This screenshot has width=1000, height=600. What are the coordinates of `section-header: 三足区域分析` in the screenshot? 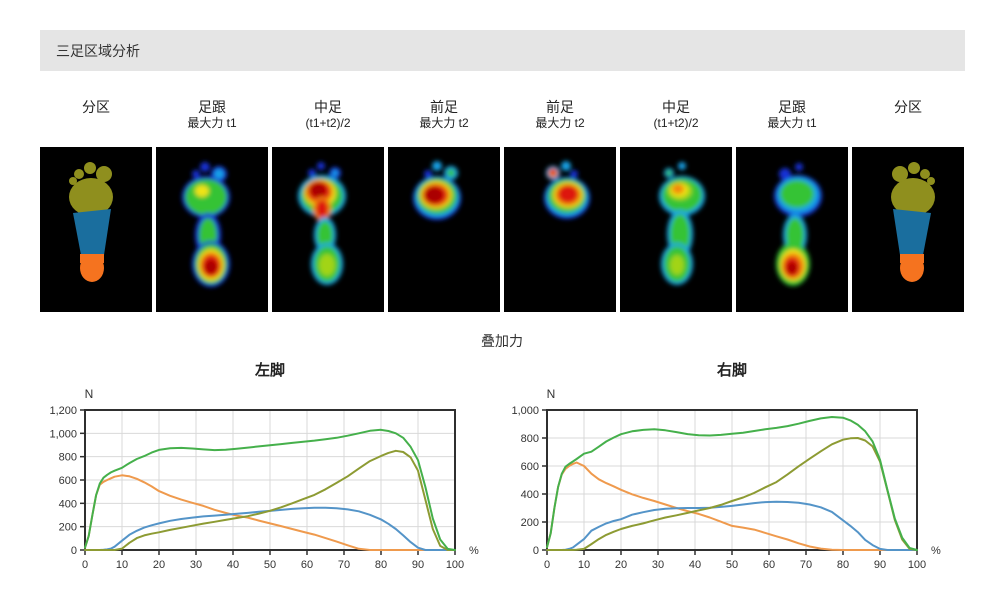 It's located at (502, 50).